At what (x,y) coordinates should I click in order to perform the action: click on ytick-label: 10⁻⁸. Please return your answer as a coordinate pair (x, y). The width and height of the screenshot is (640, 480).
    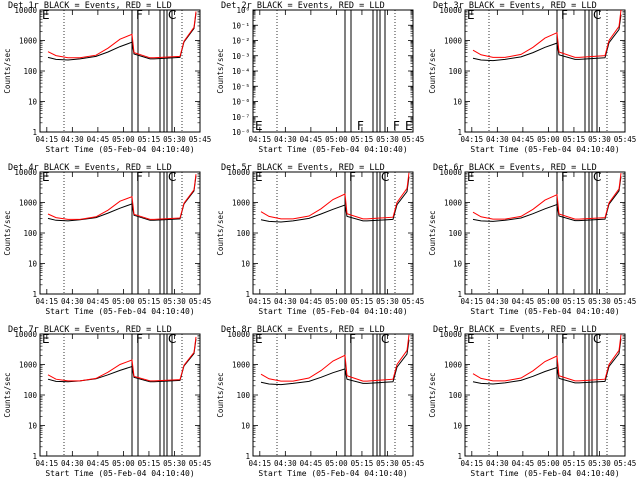
    Looking at the image, I should click on (241, 132).